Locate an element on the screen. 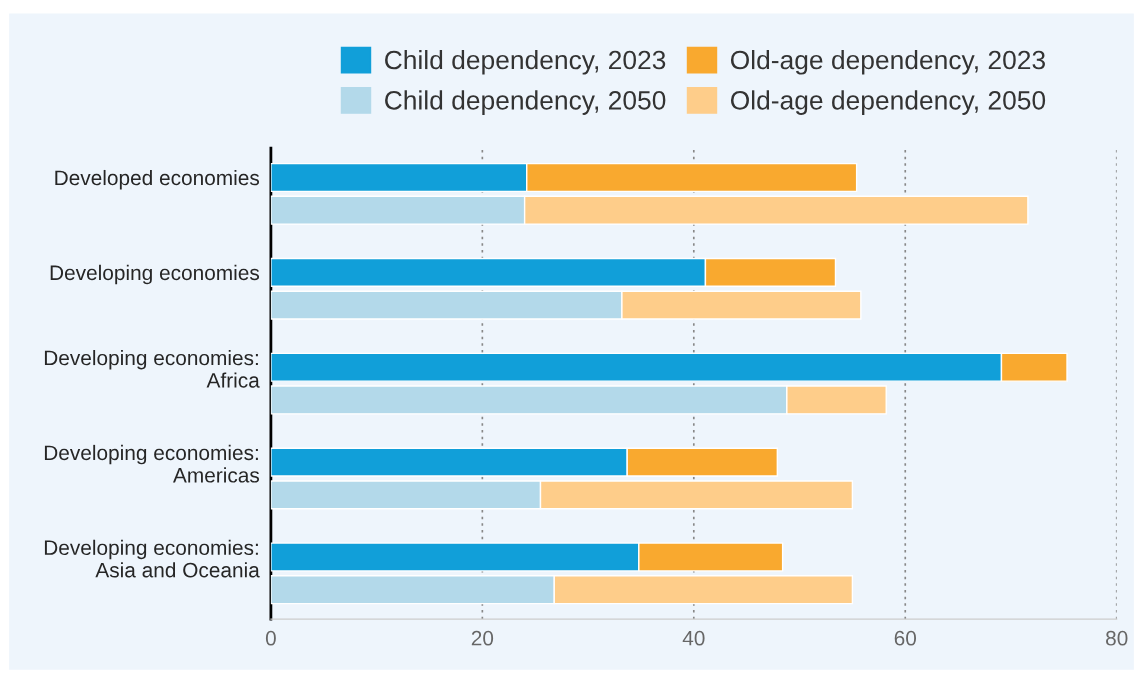 The image size is (1143, 673). y-tick-label: Developing economies is located at coordinates (155, 274).